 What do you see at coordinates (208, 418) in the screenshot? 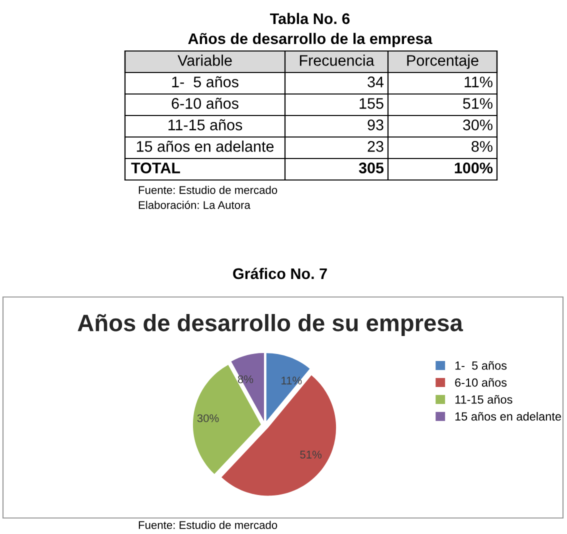
I see `data-label: 30%` at bounding box center [208, 418].